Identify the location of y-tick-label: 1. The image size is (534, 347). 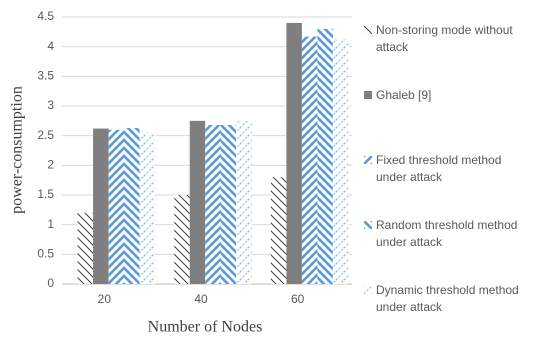
(50, 224).